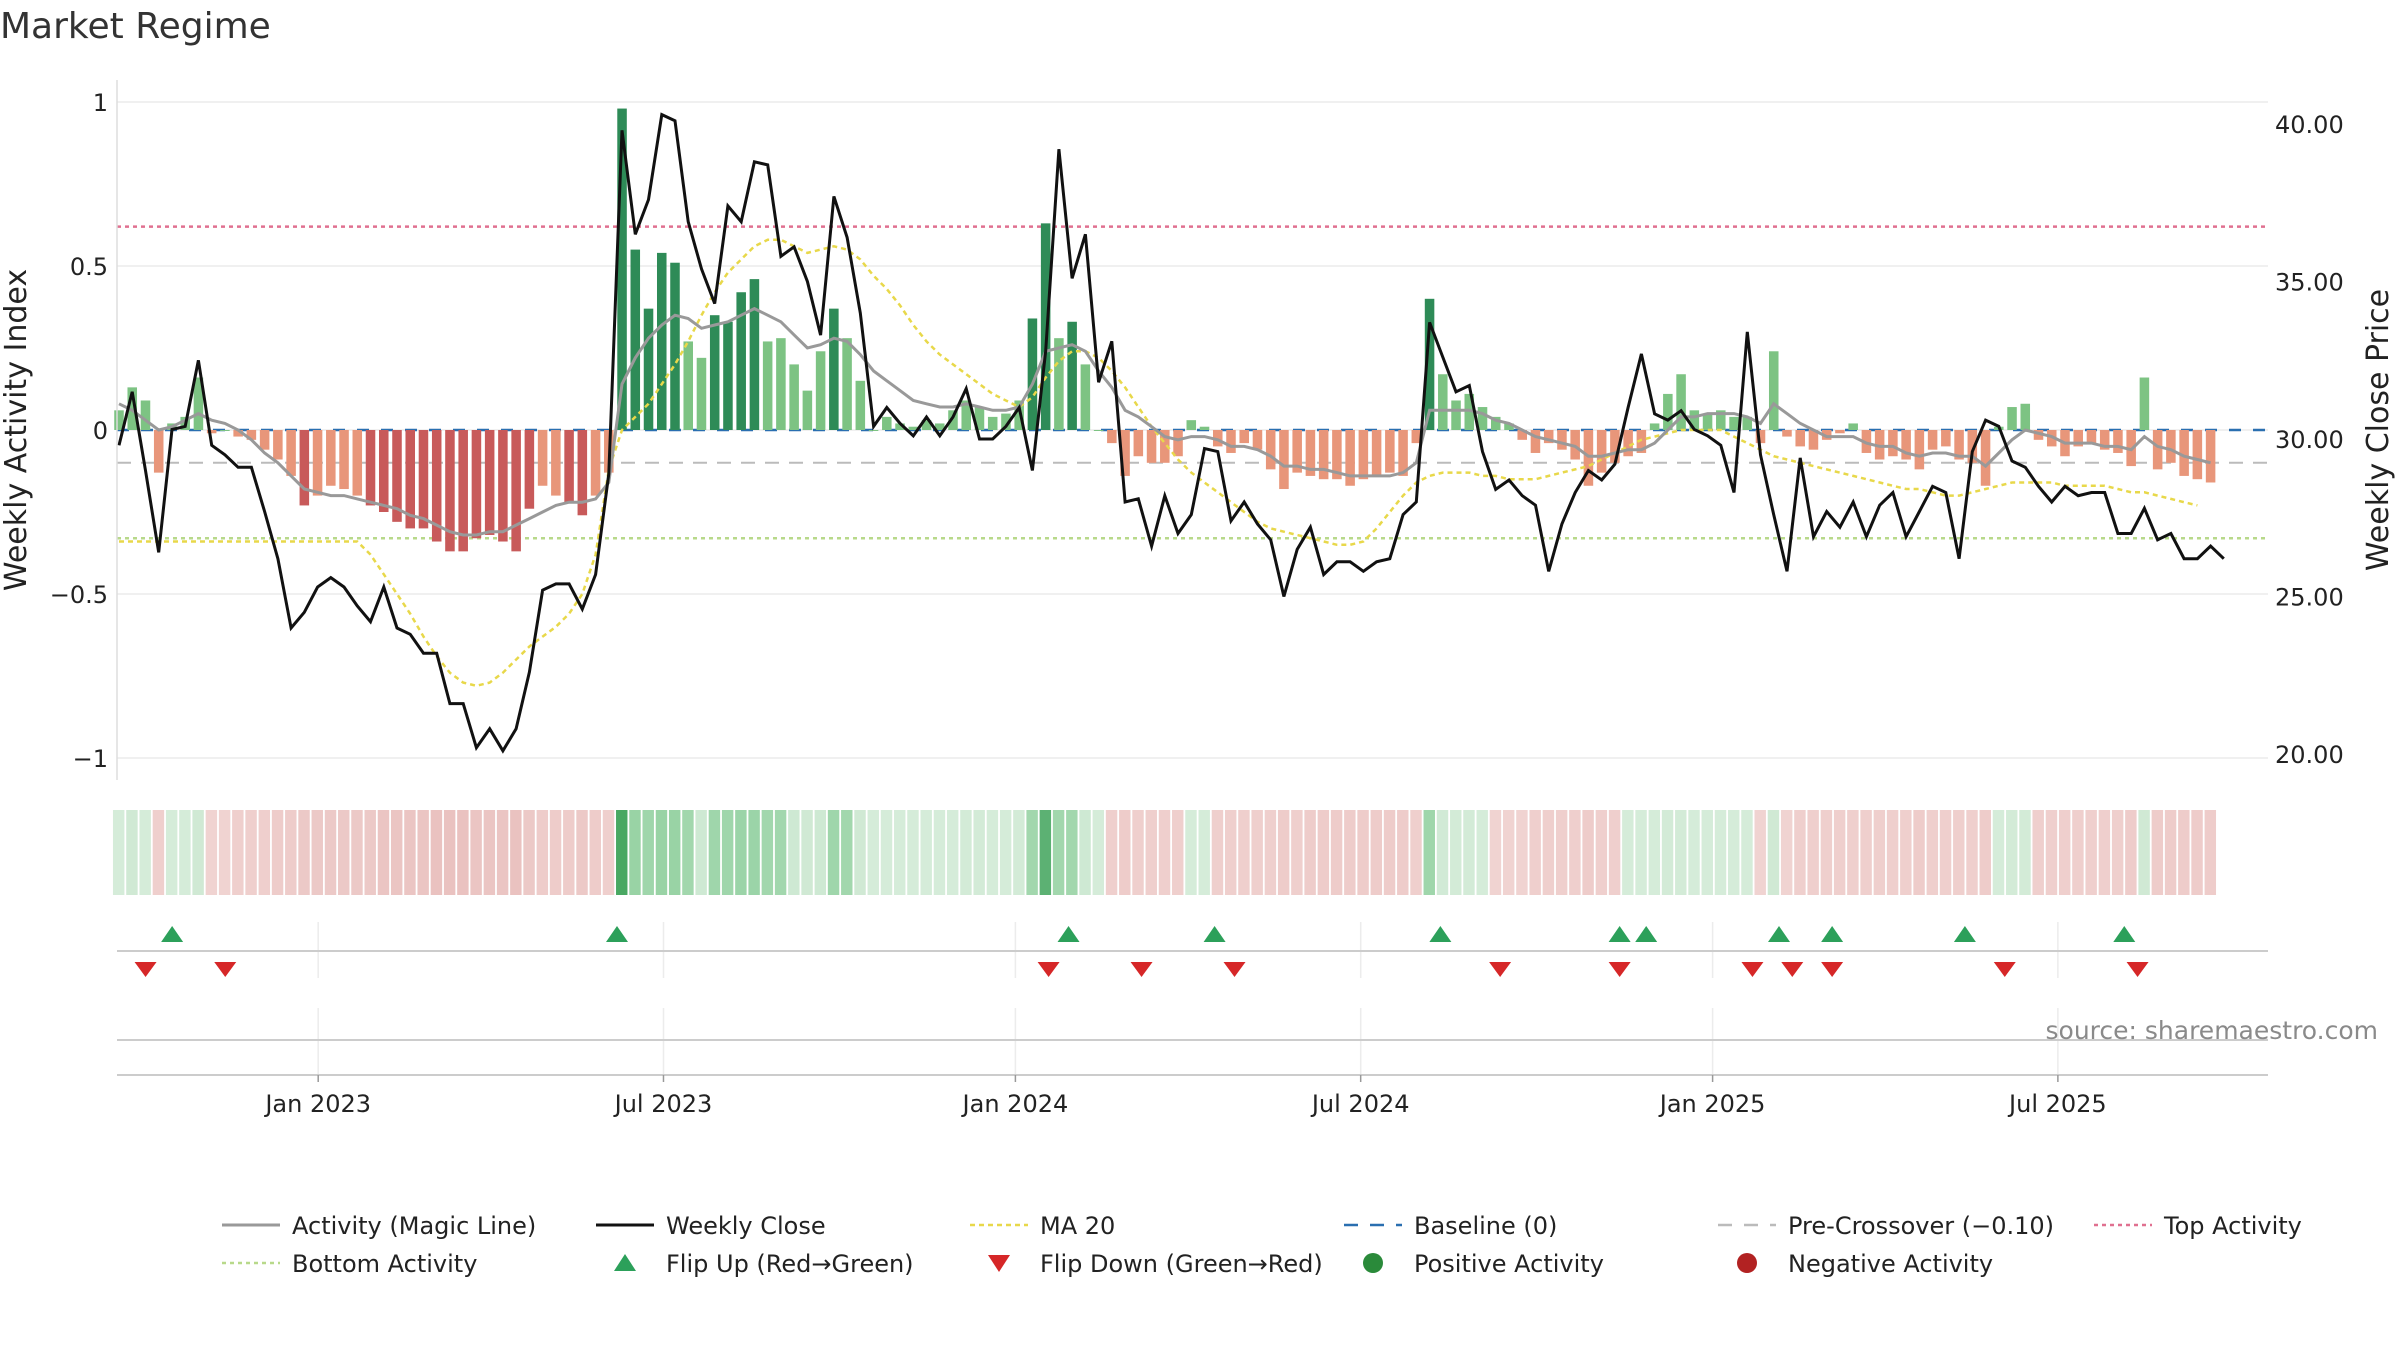 The width and height of the screenshot is (2400, 1350). Describe the element at coordinates (2309, 598) in the screenshot. I see `right-tick-label: 25.00` at that location.